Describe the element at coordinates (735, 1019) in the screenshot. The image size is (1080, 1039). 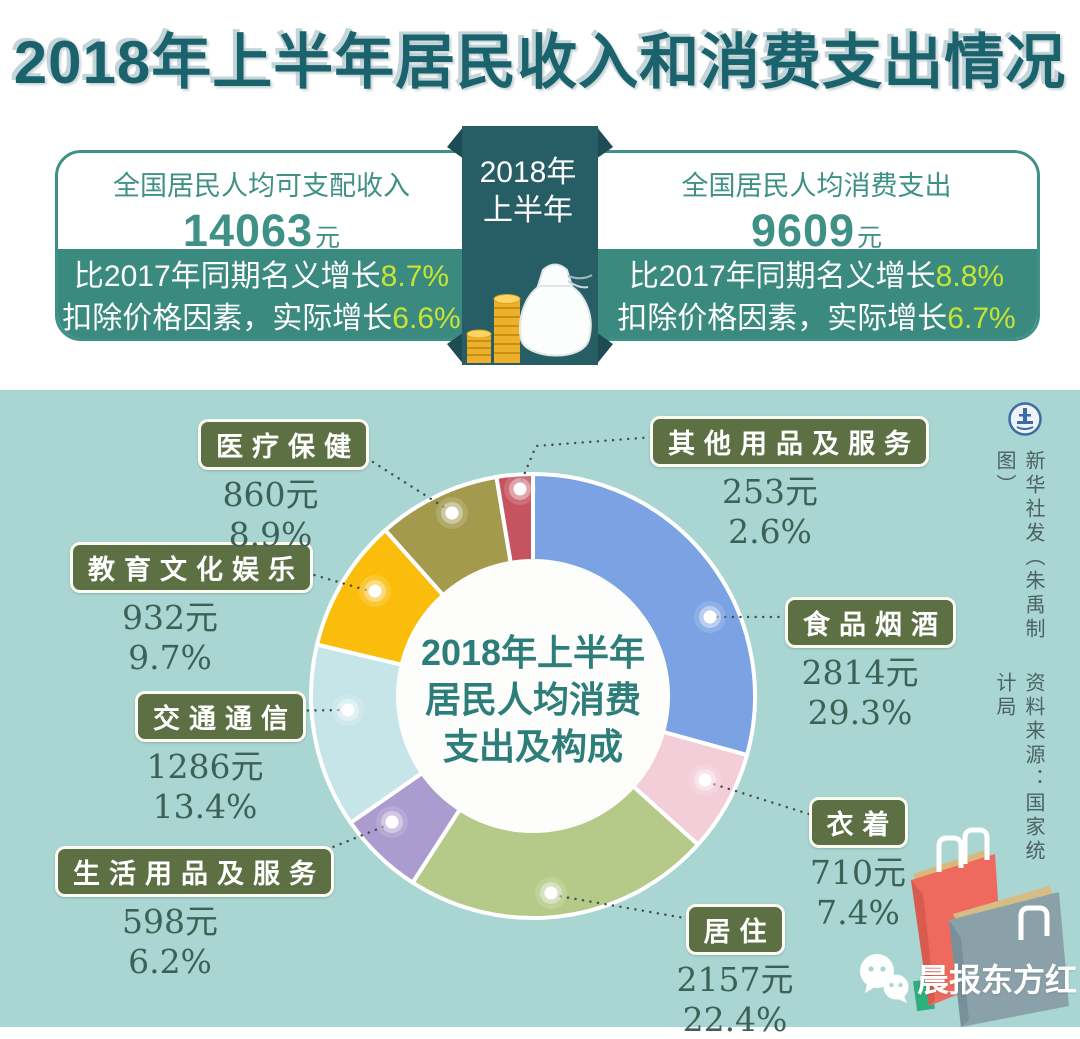
I see `category-percent: 22.4%` at that location.